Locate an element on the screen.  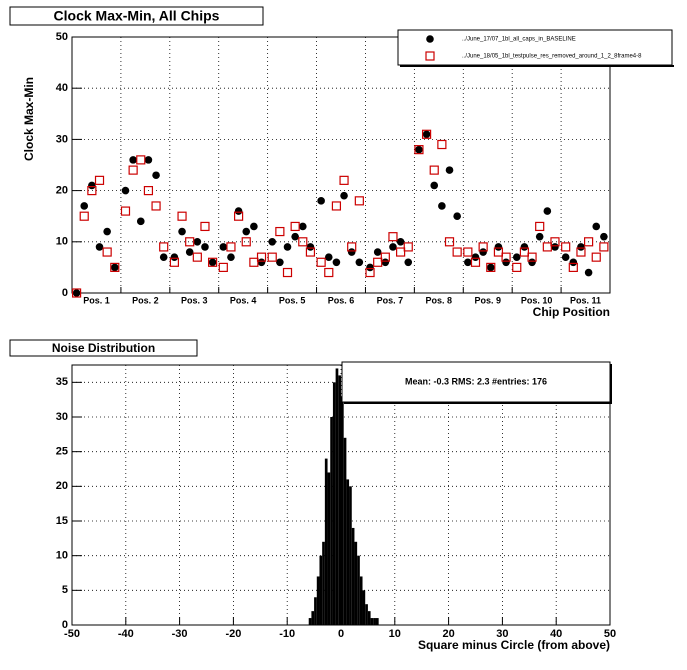
chart-title: Clock Max-Min, All Chips is located at coordinates (137, 16).